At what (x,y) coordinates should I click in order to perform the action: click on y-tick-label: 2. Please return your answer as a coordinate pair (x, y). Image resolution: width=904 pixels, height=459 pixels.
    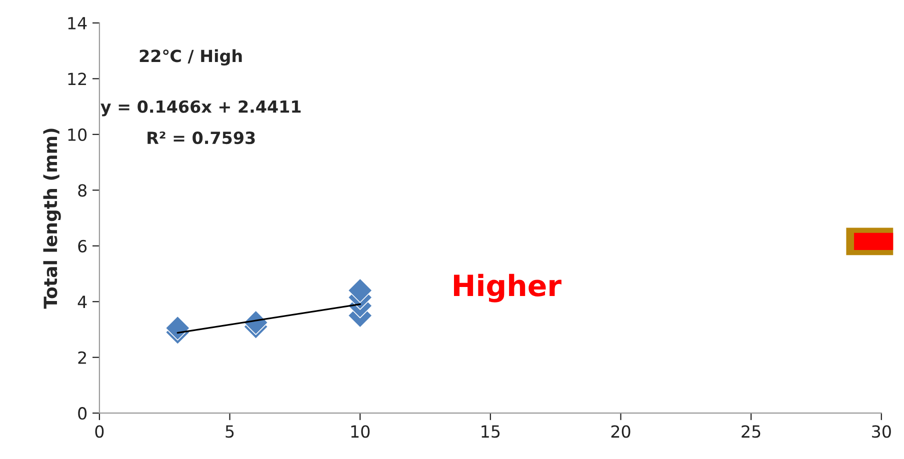
    Looking at the image, I should click on (82, 357).